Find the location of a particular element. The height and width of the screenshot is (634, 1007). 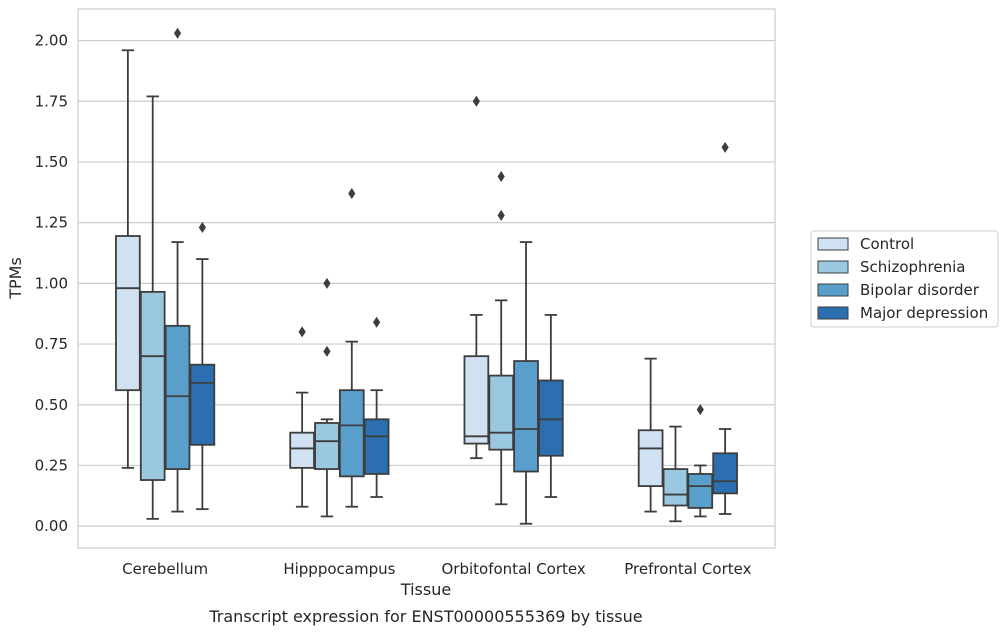

legend-label: Bipolar disorder is located at coordinates (920, 290).